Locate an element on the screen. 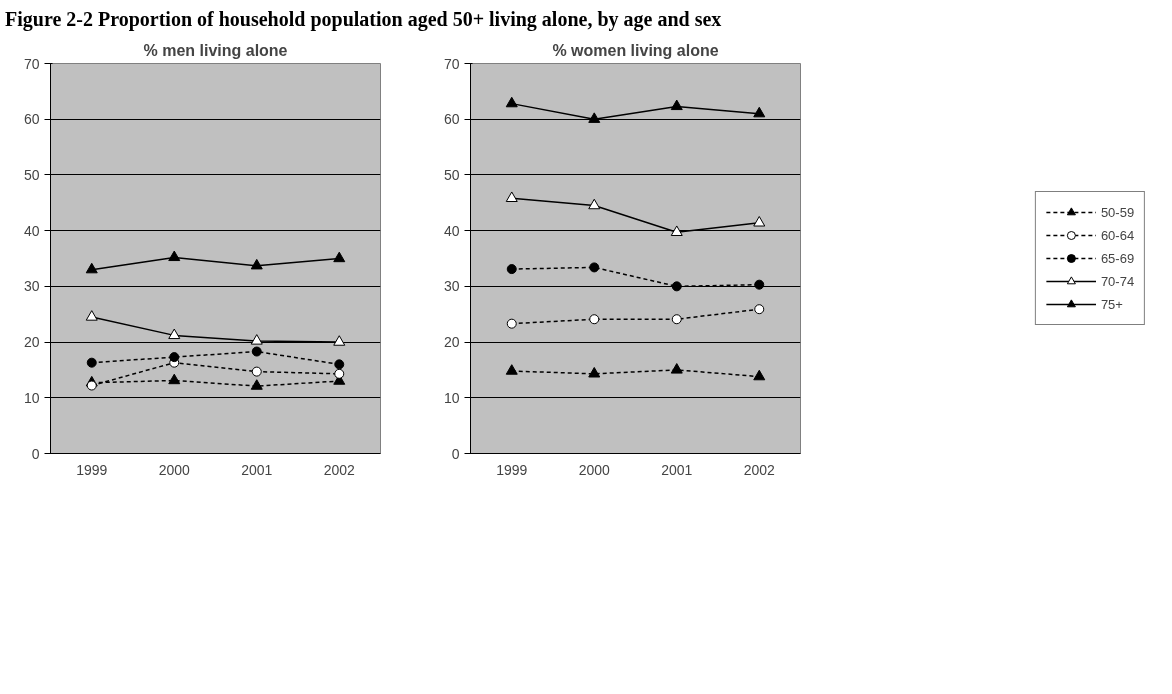 This screenshot has width=1172, height=694. legend-label: 50-59 is located at coordinates (1117, 212).